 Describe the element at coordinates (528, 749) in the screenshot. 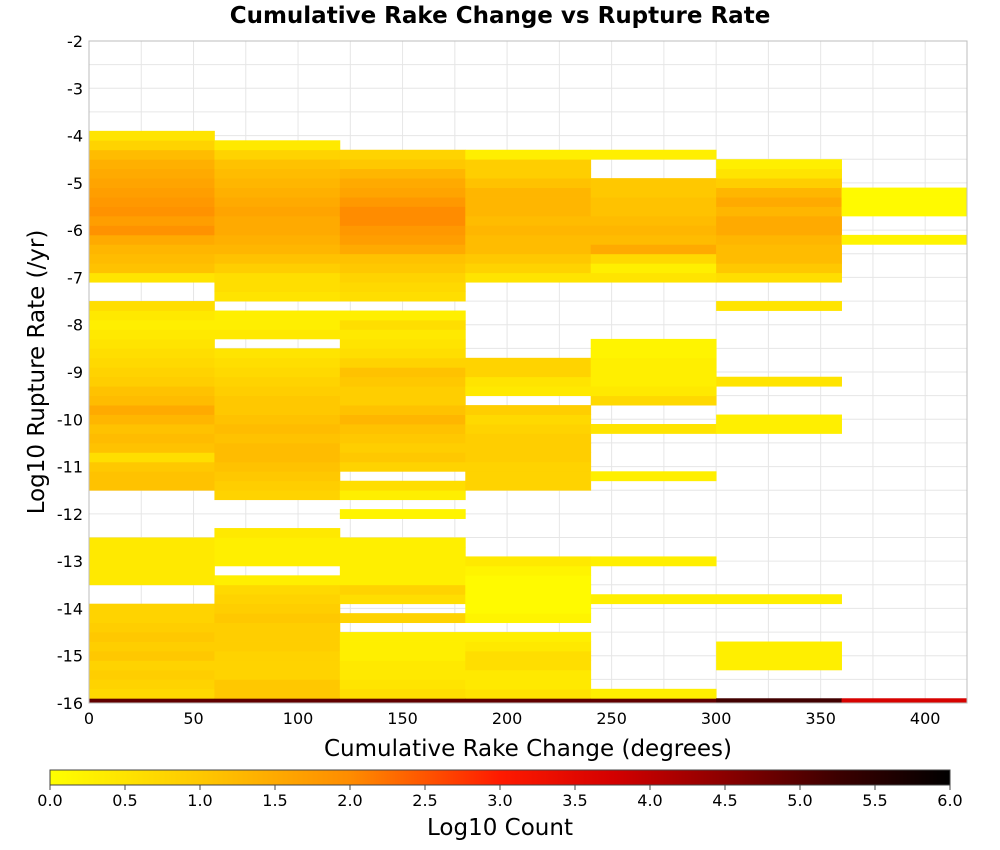

I see `x-axis-label: Cumulative Rake Change (degrees)` at that location.